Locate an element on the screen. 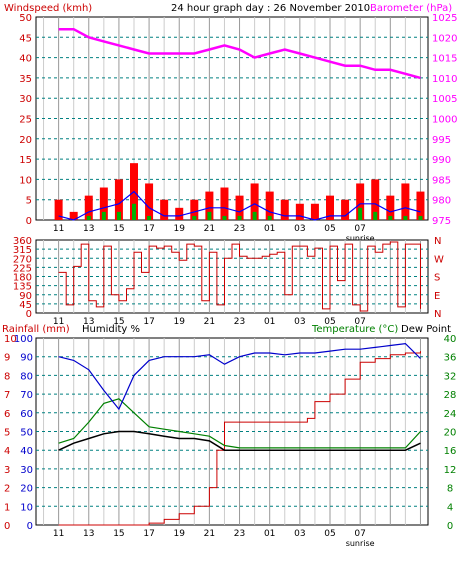 This screenshot has height=563, width=468. rain-axis-tick: 0 is located at coordinates (7, 526).